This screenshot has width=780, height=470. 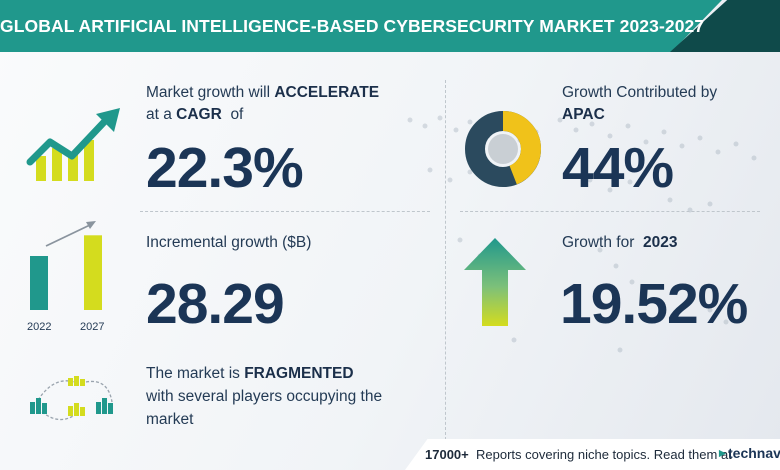 I want to click on header-banner, so click(x=361, y=26).